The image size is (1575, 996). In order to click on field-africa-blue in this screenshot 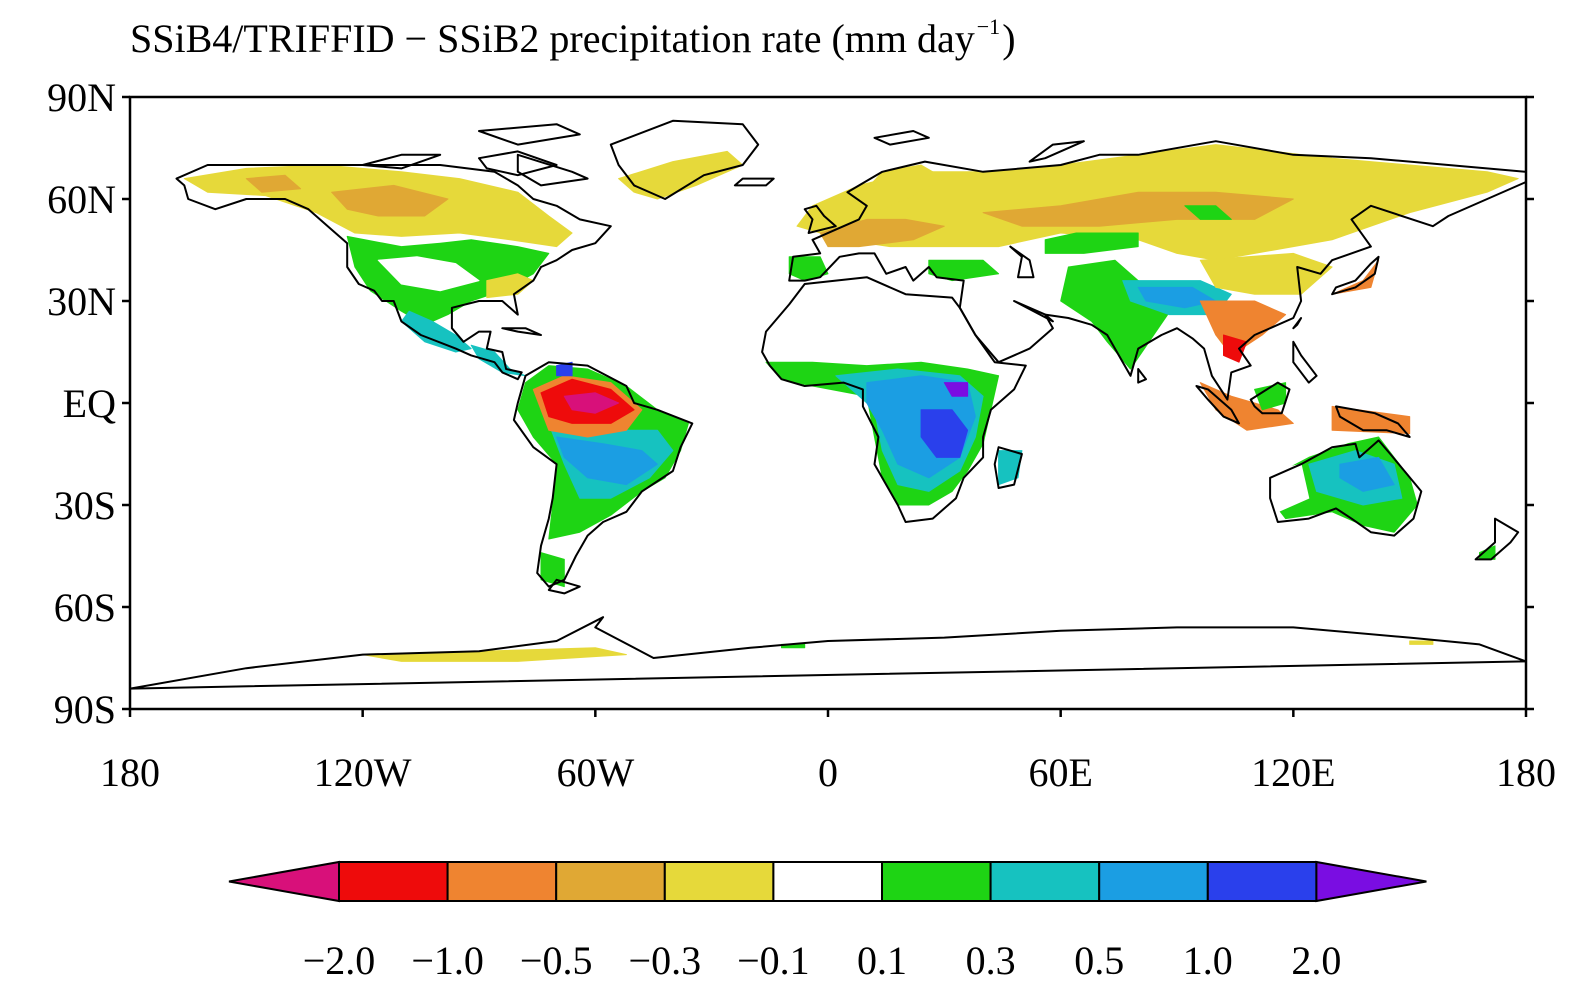, I will do `click(944, 433)`.